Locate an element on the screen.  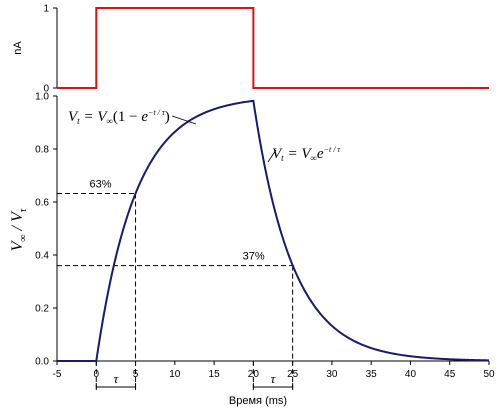
rise-eq-equals: = is located at coordinates (89, 117).